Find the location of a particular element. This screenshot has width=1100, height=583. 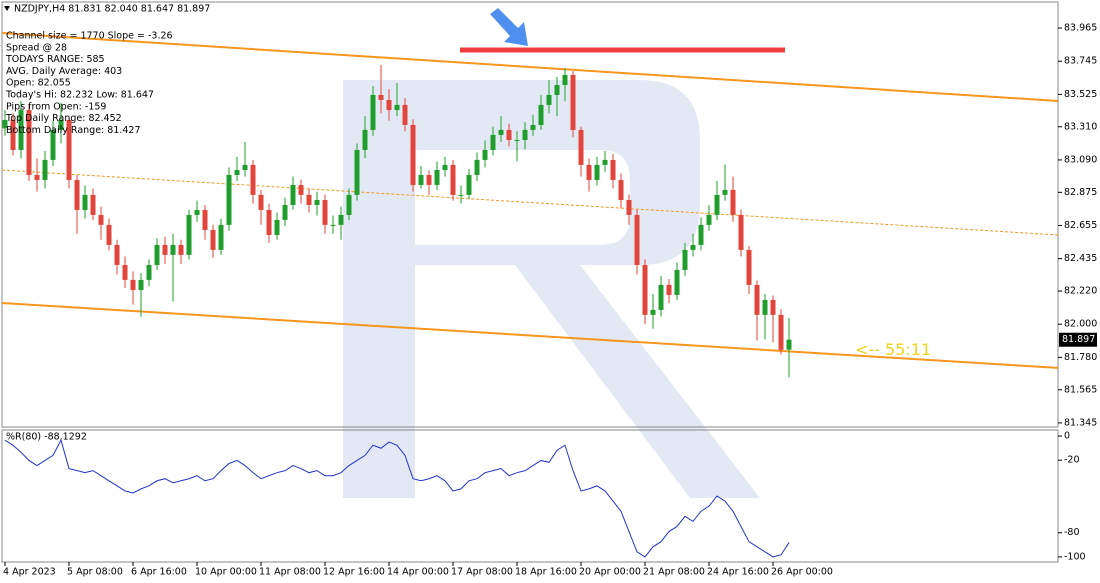

x-tick-label: 5 Apr 08:00 is located at coordinates (95, 572).